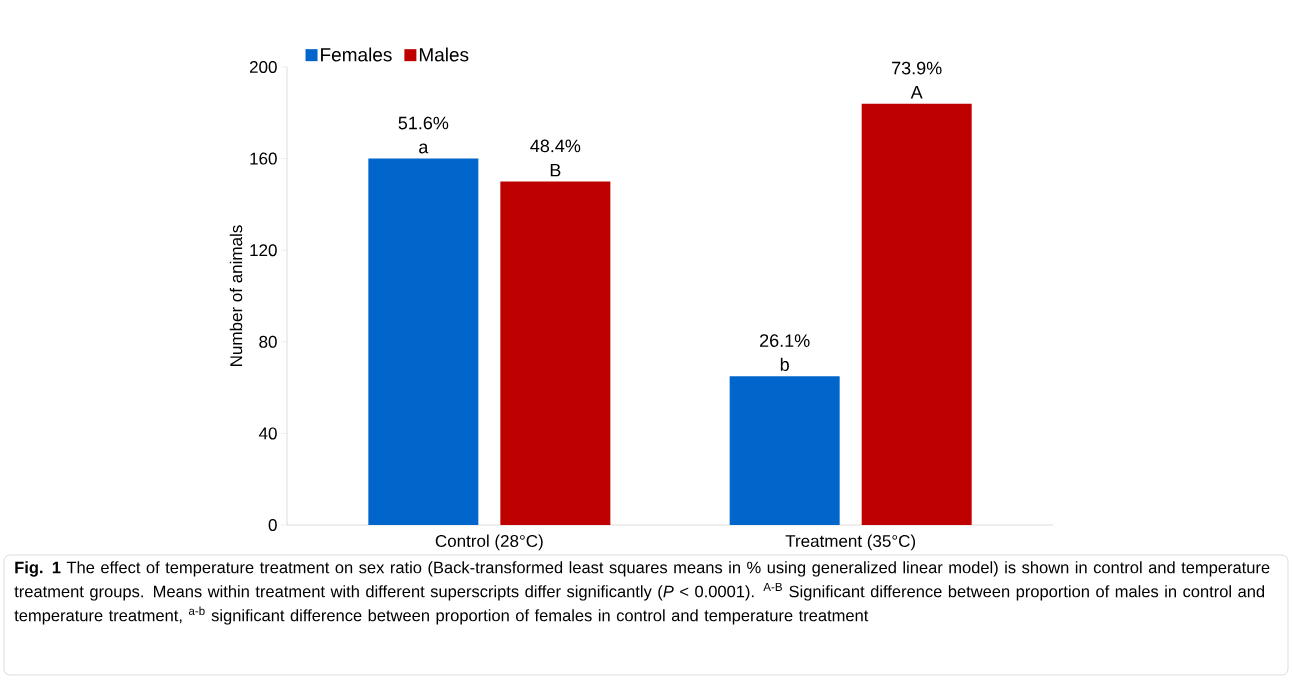 The height and width of the screenshot is (683, 1292). What do you see at coordinates (263, 67) in the screenshot?
I see `y-tick-label: 200` at bounding box center [263, 67].